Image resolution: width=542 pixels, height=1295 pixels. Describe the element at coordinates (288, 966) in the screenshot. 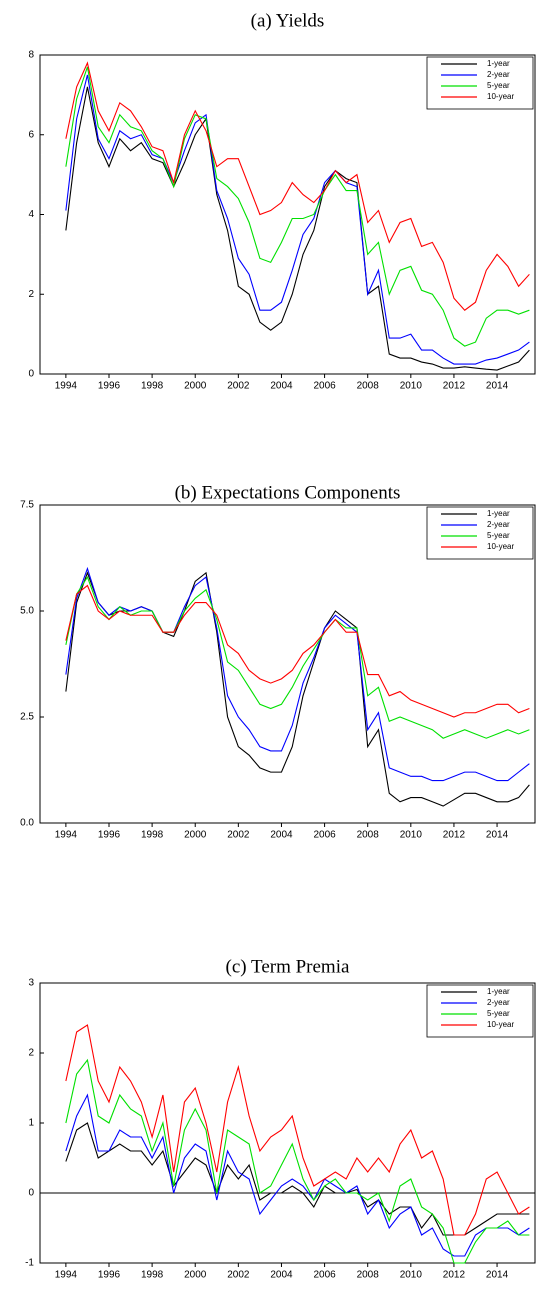

I see `chart-title: (c) Term Premia` at that location.